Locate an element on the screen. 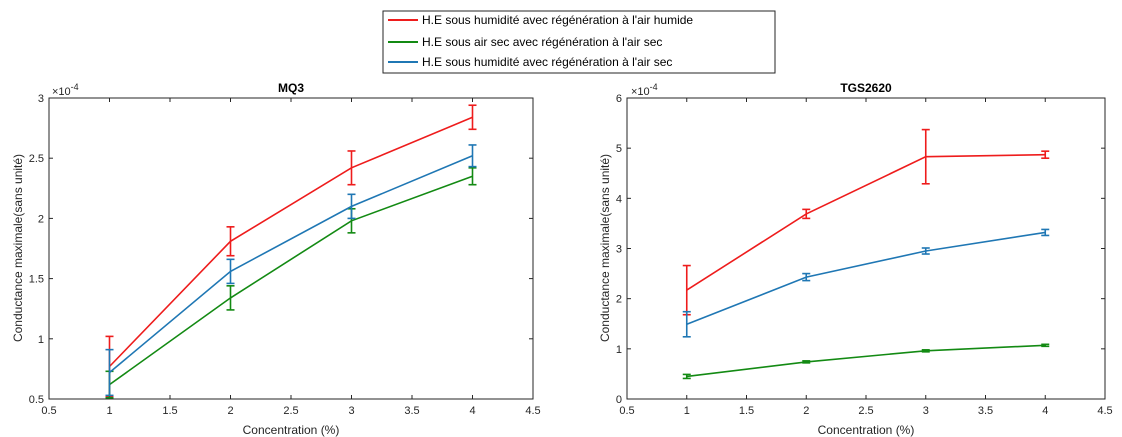 The height and width of the screenshot is (437, 1122). y-tick-label: 1.5 is located at coordinates (36, 280).